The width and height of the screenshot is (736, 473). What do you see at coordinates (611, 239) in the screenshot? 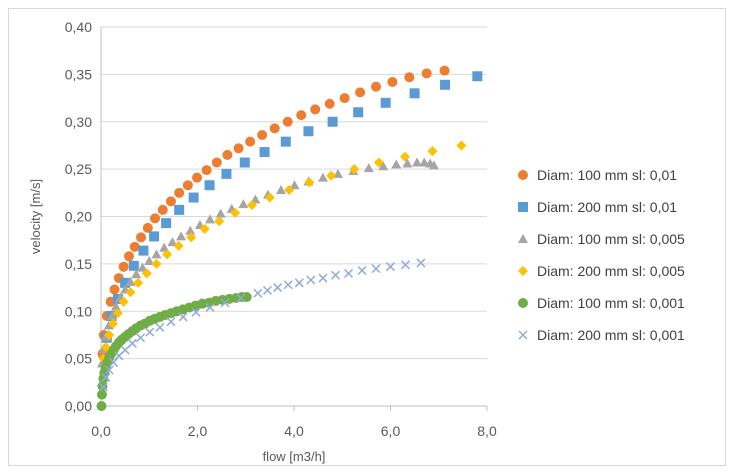
I see `legend-label: Diam: 100 mm sl: 0,005` at bounding box center [611, 239].